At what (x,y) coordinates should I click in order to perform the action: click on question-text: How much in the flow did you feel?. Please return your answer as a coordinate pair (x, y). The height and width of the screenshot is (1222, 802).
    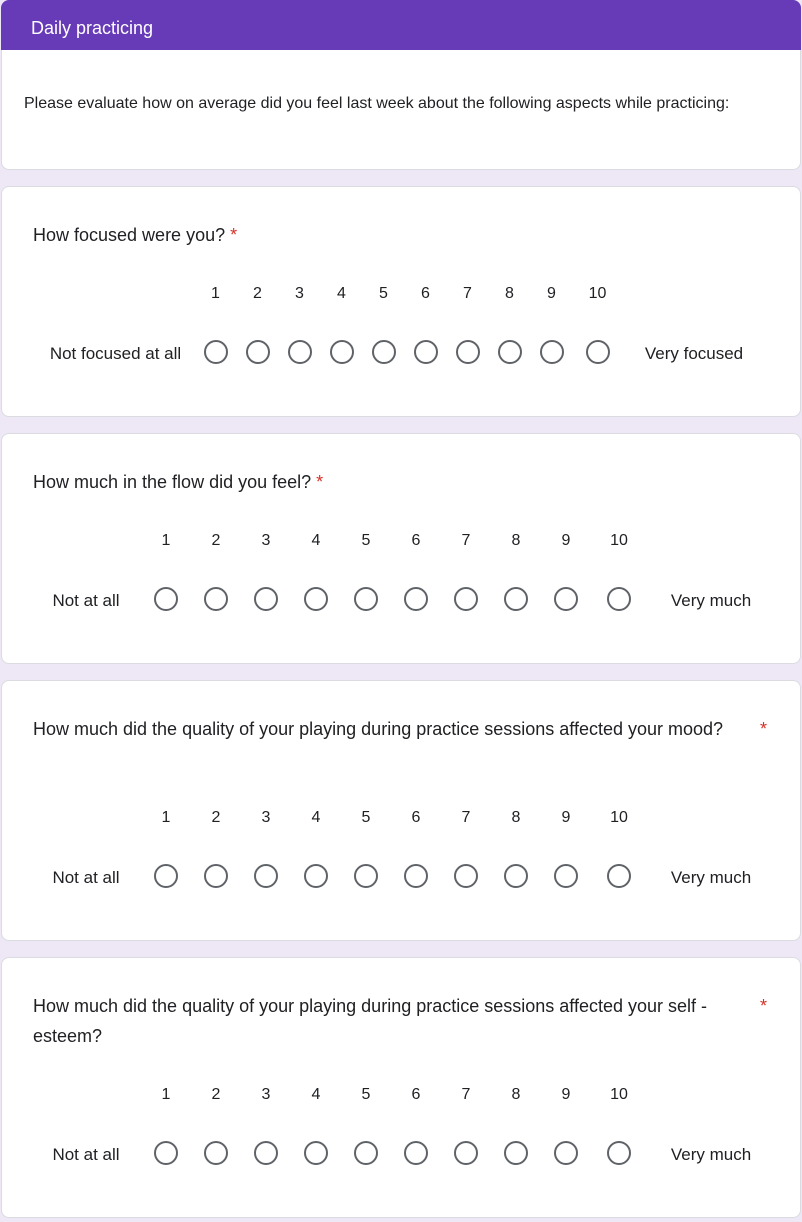
    Looking at the image, I should click on (172, 482).